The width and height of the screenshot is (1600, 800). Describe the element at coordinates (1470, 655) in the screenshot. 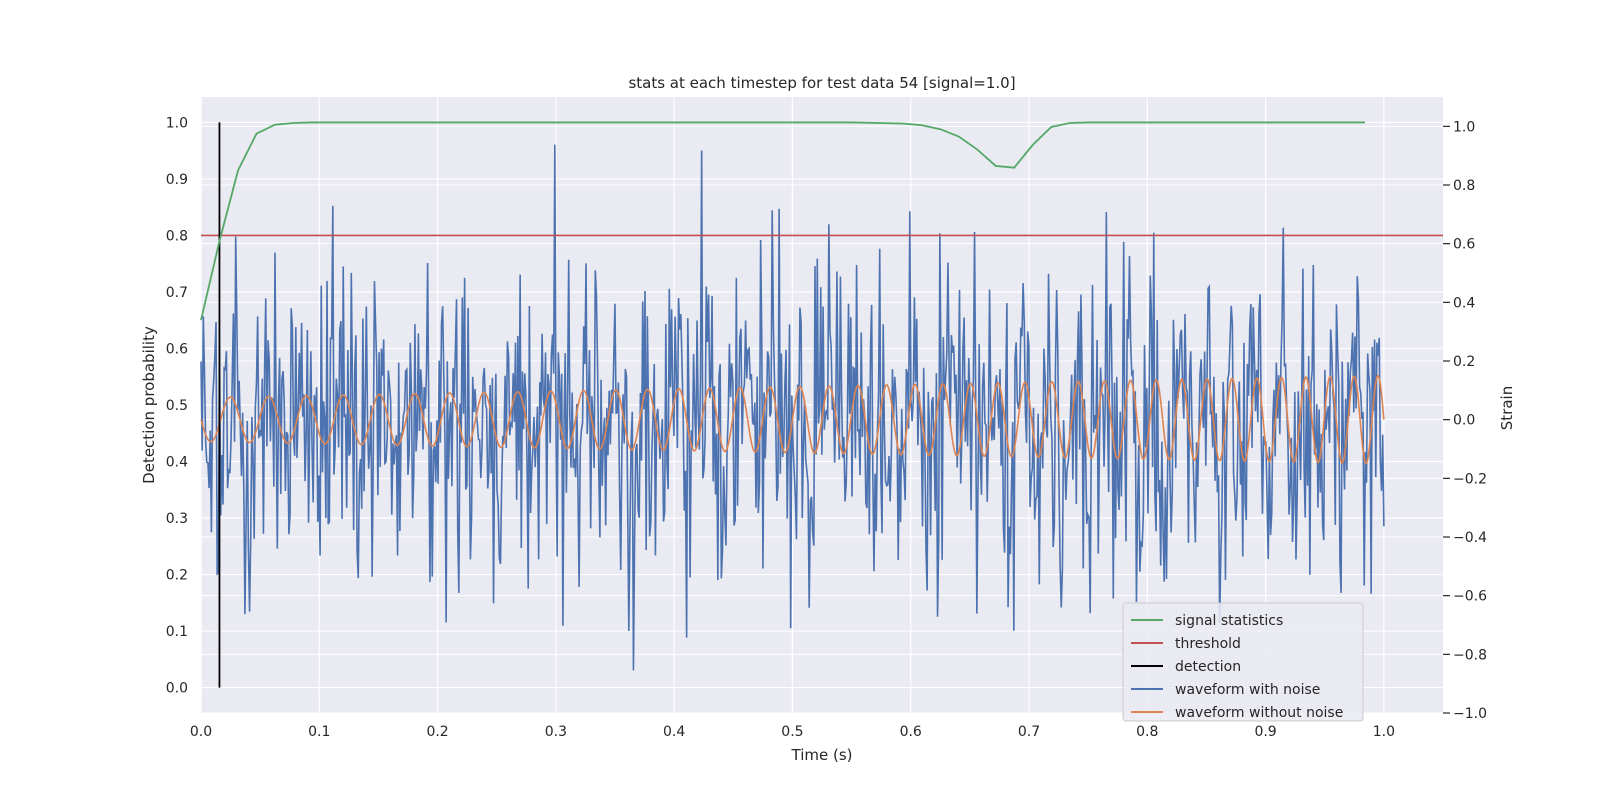

I see `y-tick-label-right: −0.8` at that location.